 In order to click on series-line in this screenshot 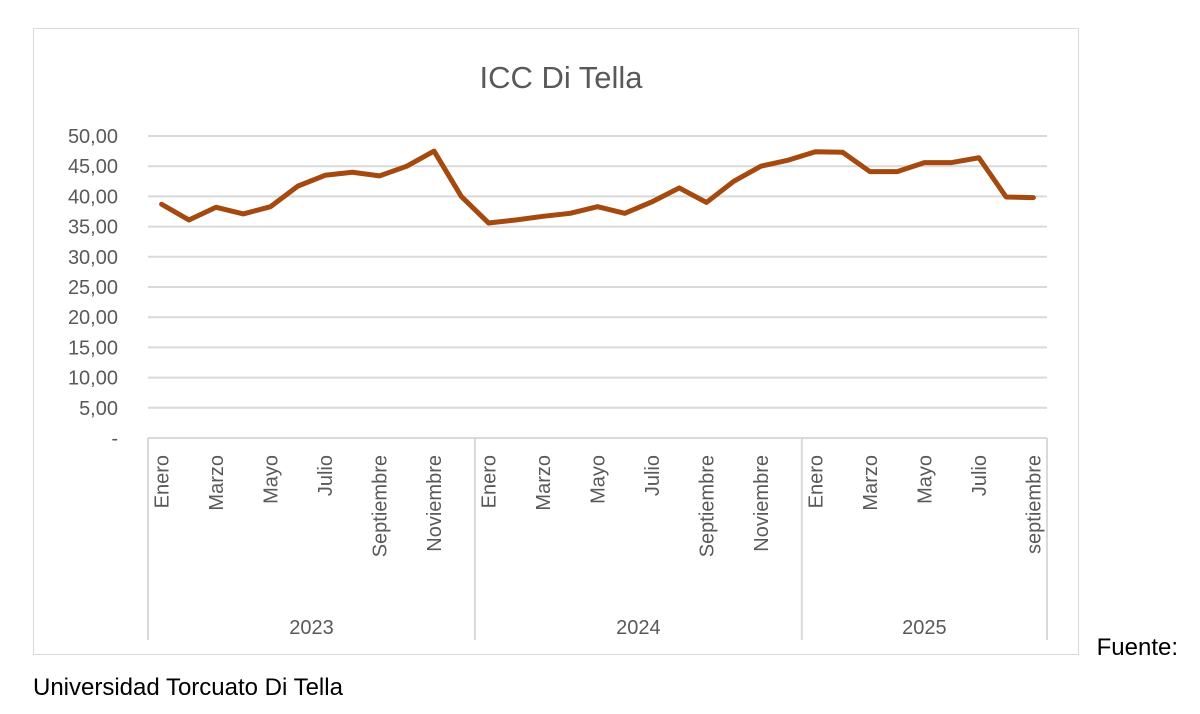, I will do `click(597, 187)`.